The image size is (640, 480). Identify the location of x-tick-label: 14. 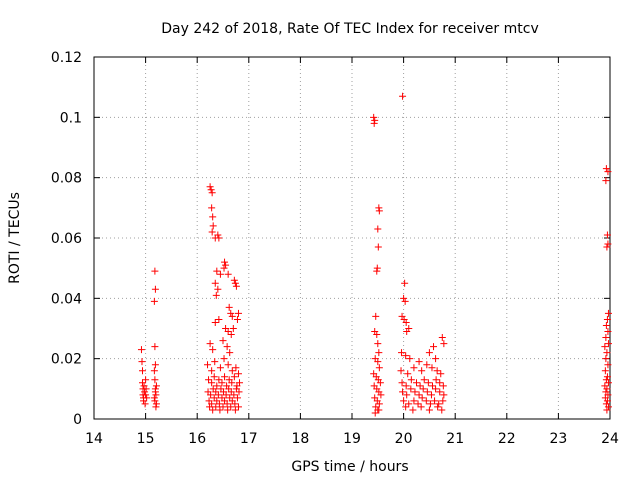
(94, 439).